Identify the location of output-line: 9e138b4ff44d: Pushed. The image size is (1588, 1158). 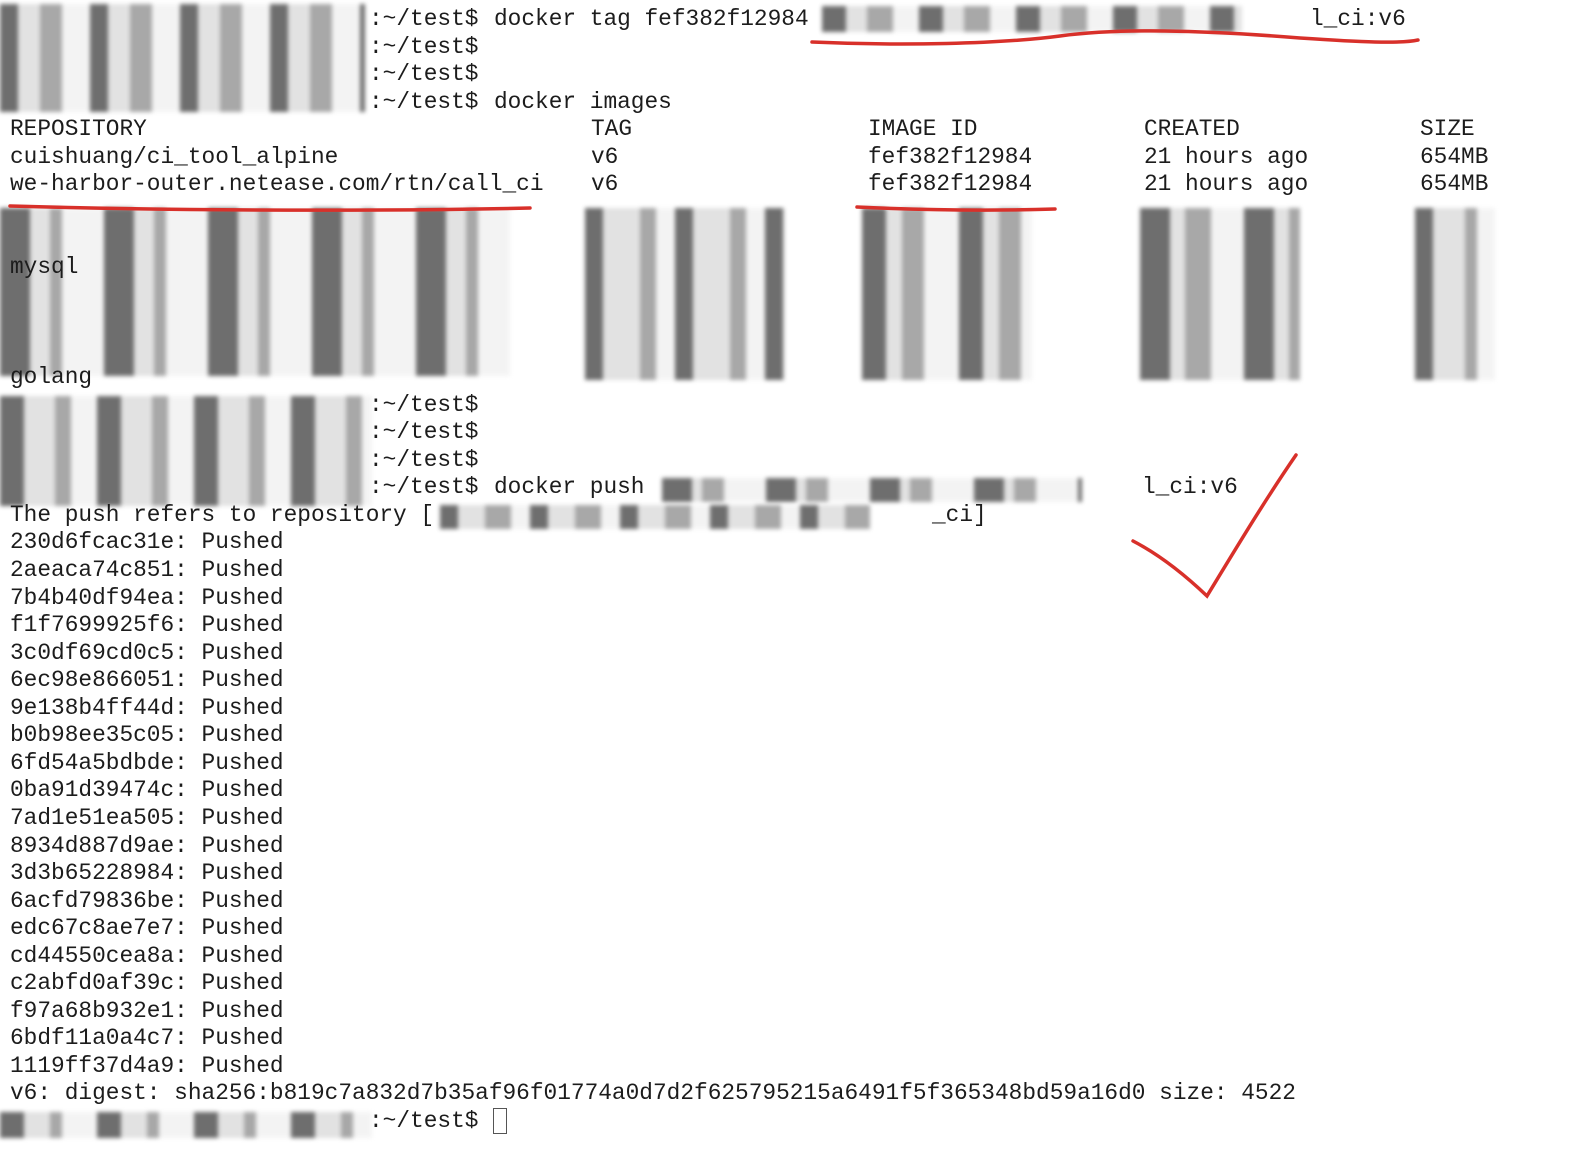
(147, 707).